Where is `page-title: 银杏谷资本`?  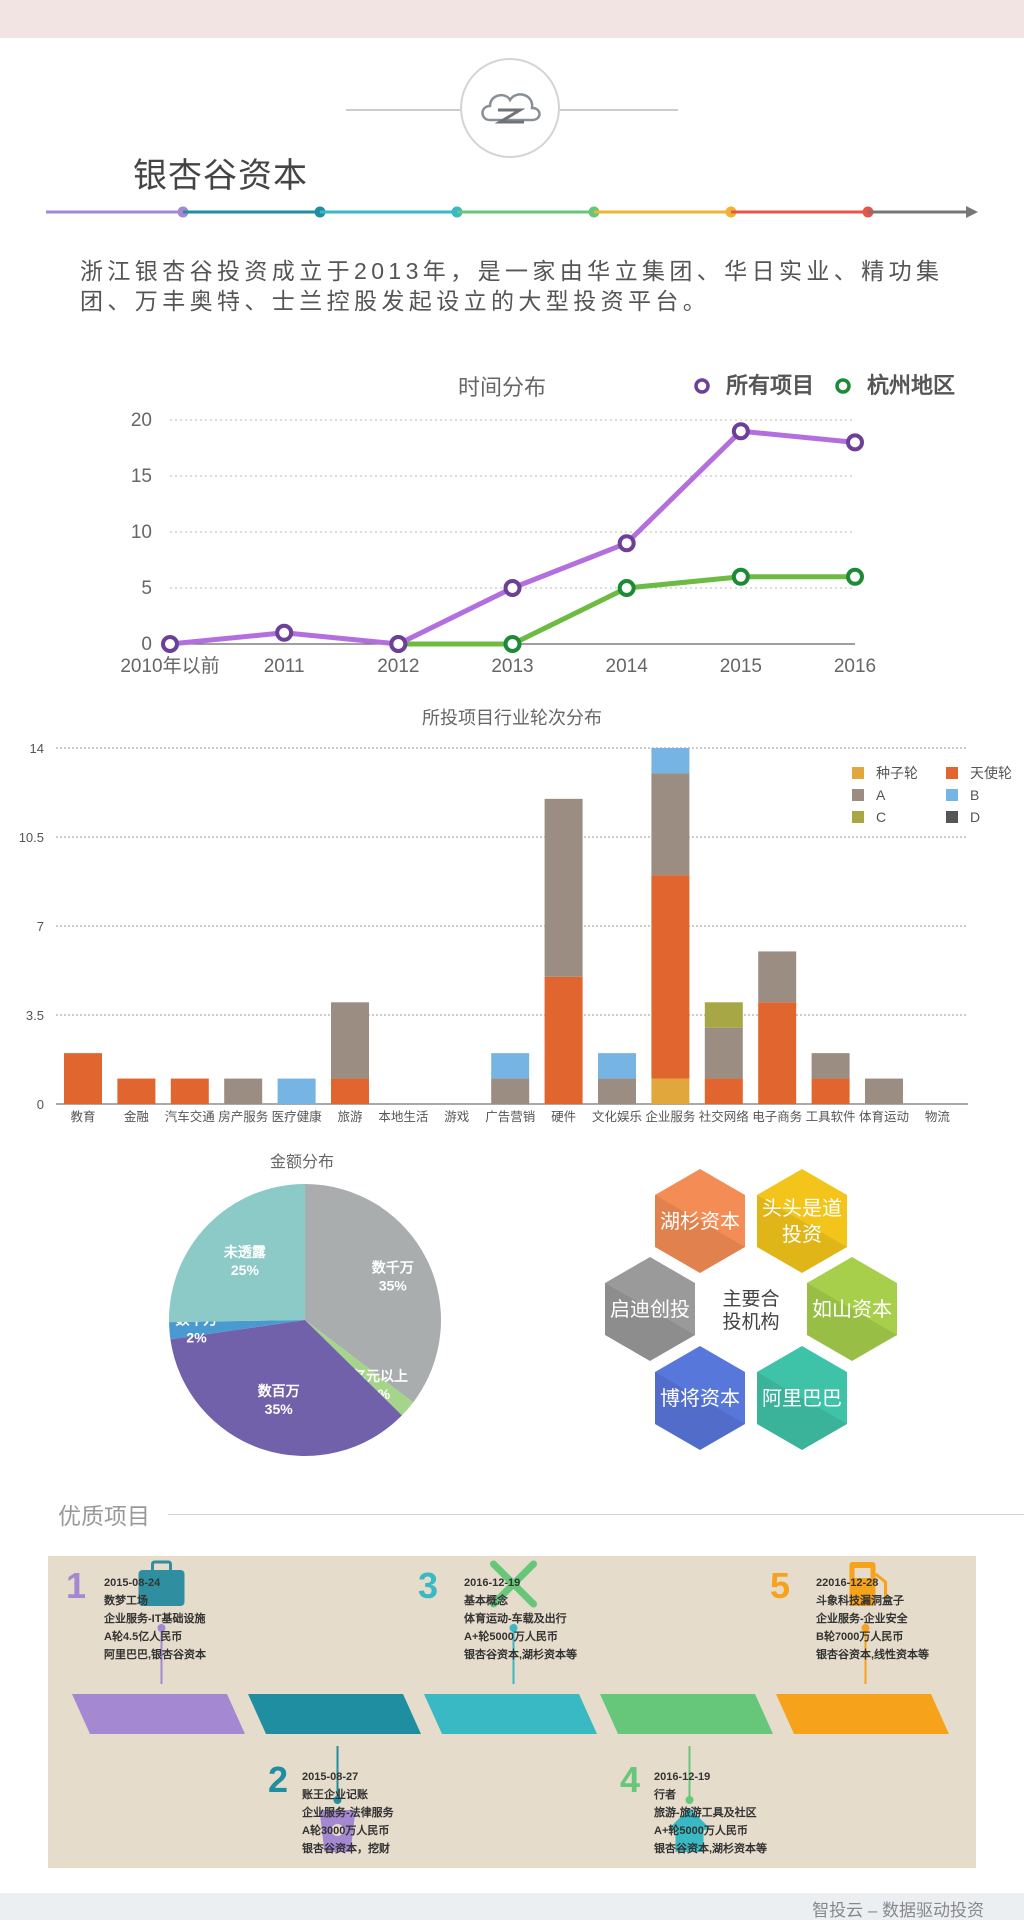
page-title: 银杏谷资本 is located at coordinates (220, 176).